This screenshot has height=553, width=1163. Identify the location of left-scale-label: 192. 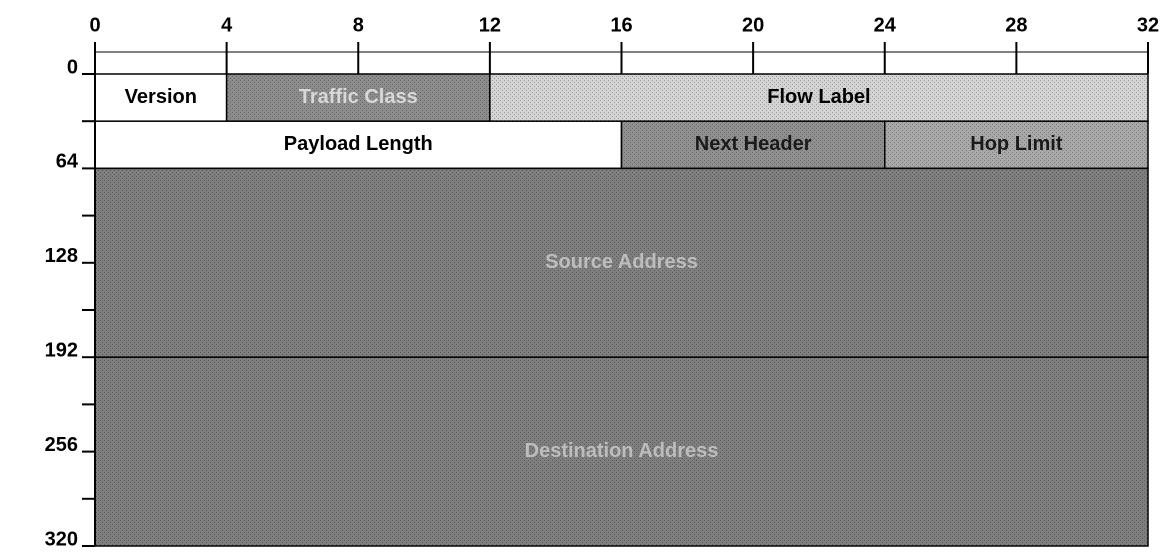
(61, 350).